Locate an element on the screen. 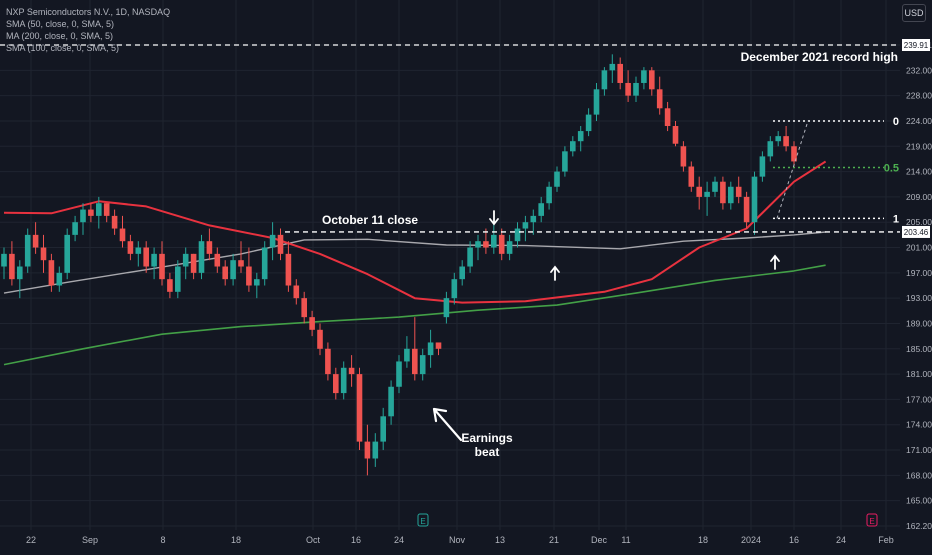  time-tick-label: 13 is located at coordinates (500, 540).